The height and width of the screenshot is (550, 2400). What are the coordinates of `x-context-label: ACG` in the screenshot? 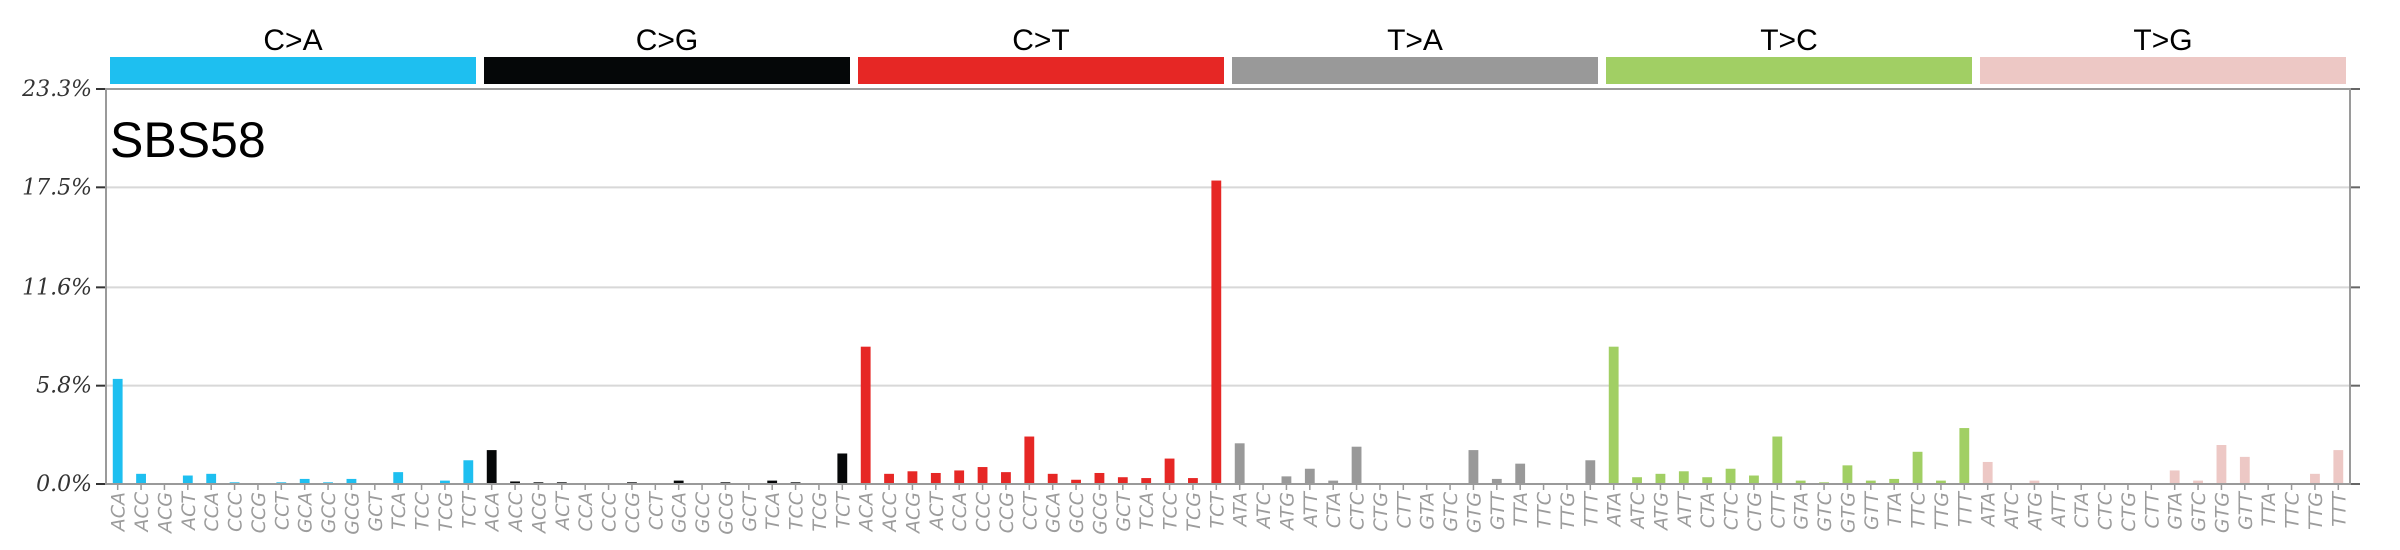 It's located at (539, 513).